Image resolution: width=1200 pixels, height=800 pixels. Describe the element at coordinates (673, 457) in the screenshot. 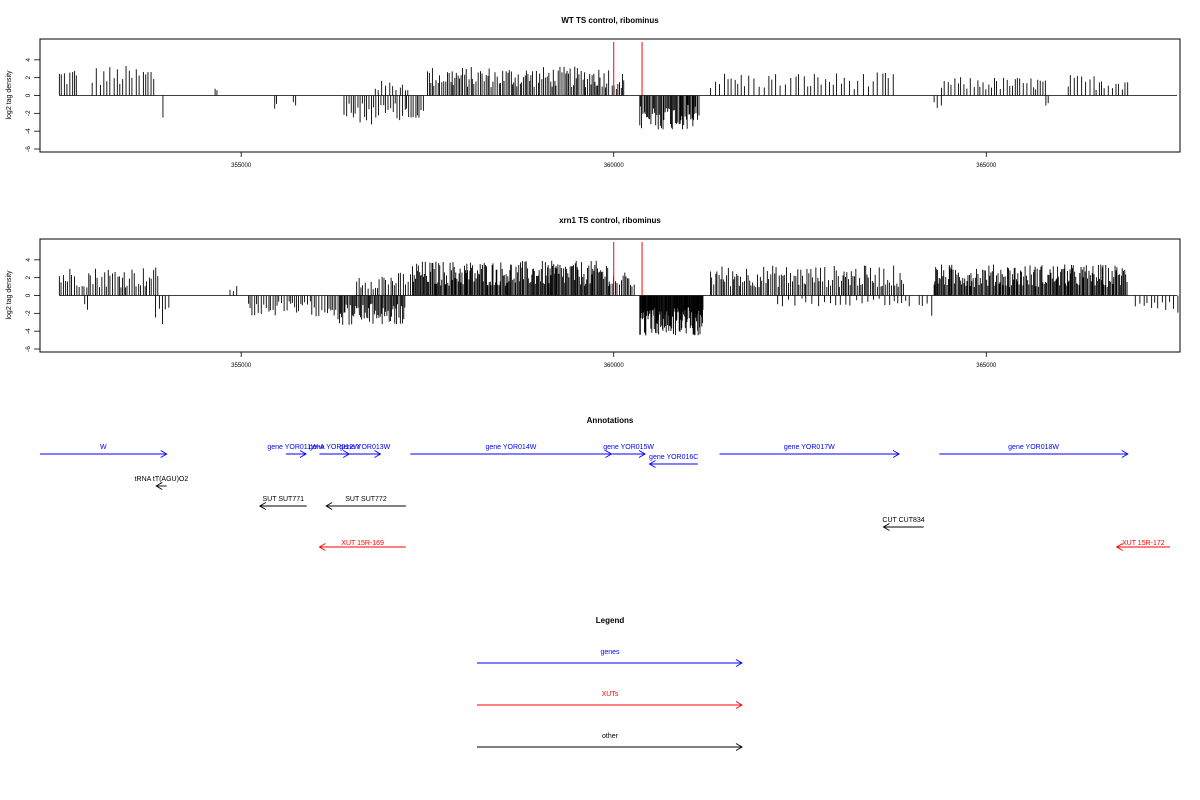

I see `gene-label: gene YOR016C` at that location.